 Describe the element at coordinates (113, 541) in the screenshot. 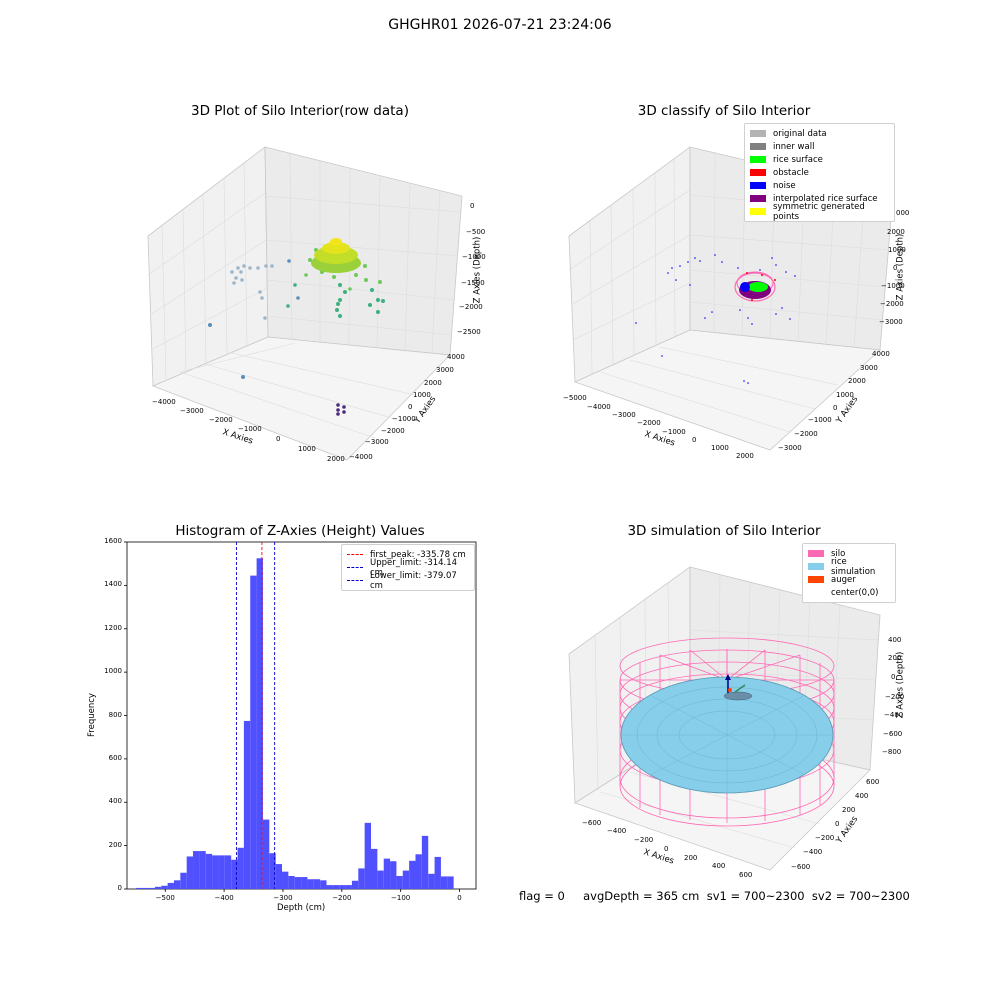

I see `y-tick-label: 1600` at that location.